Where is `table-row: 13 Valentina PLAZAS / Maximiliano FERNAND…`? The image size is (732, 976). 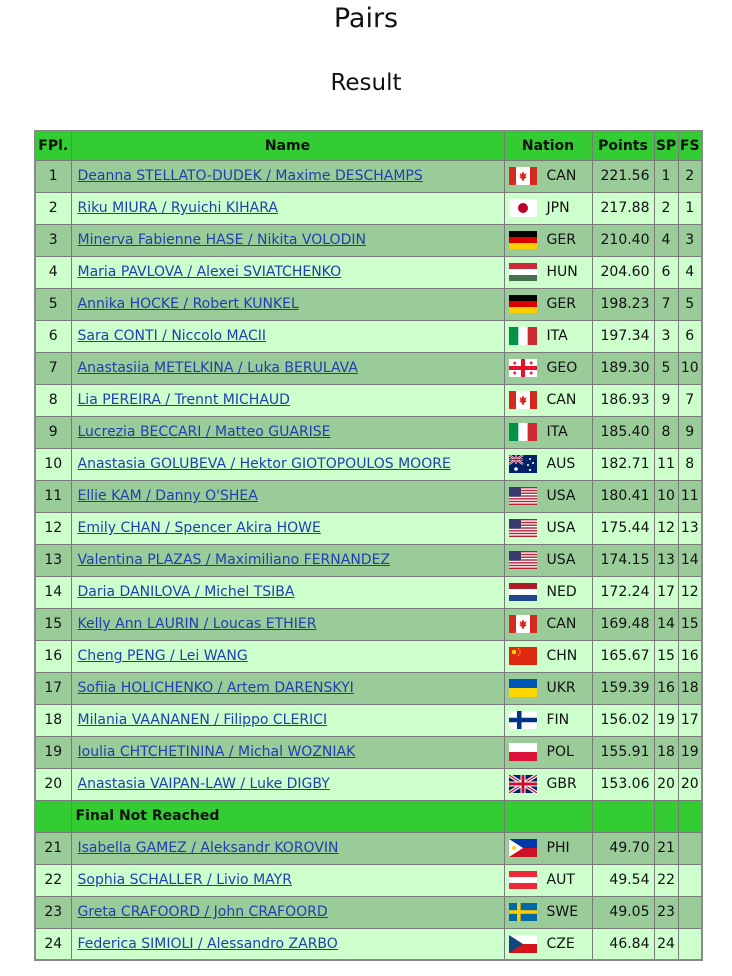 table-row: 13 Valentina PLAZAS / Maximiliano FERNAND… is located at coordinates (368, 560).